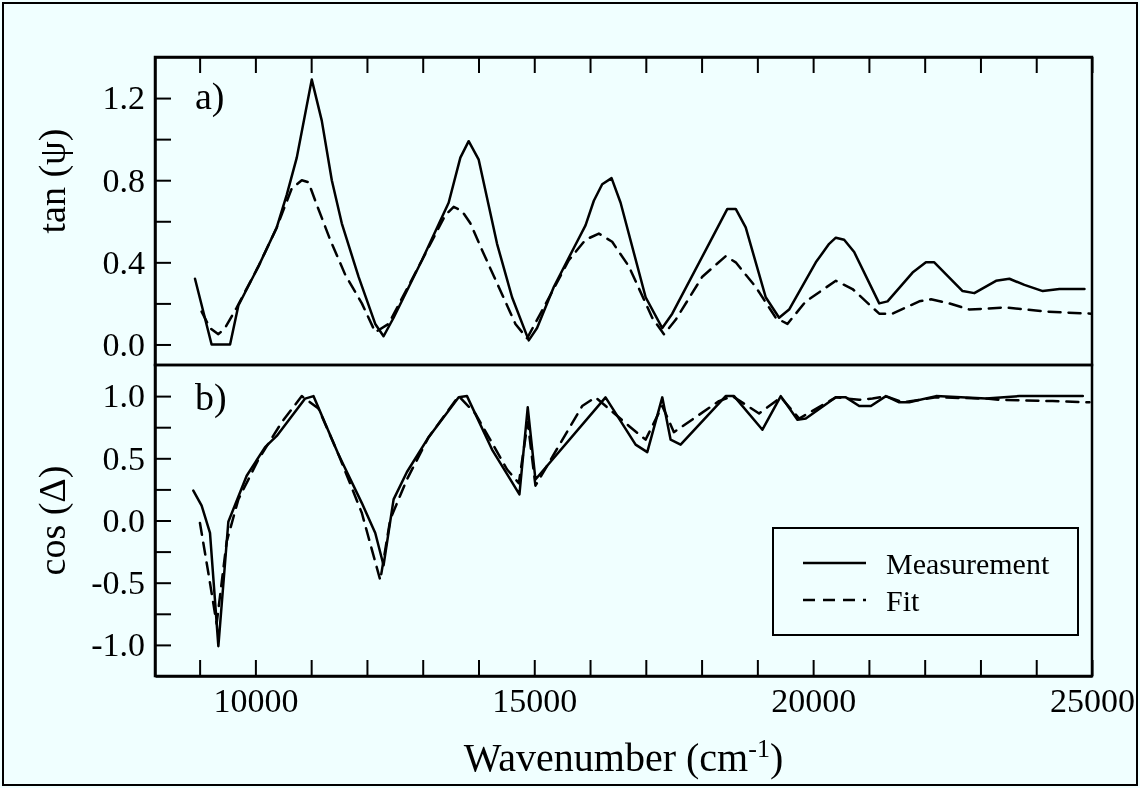 Image resolution: width=1140 pixels, height=788 pixels. Describe the element at coordinates (123, 98) in the screenshot. I see `y-tick-label: 1.2` at that location.